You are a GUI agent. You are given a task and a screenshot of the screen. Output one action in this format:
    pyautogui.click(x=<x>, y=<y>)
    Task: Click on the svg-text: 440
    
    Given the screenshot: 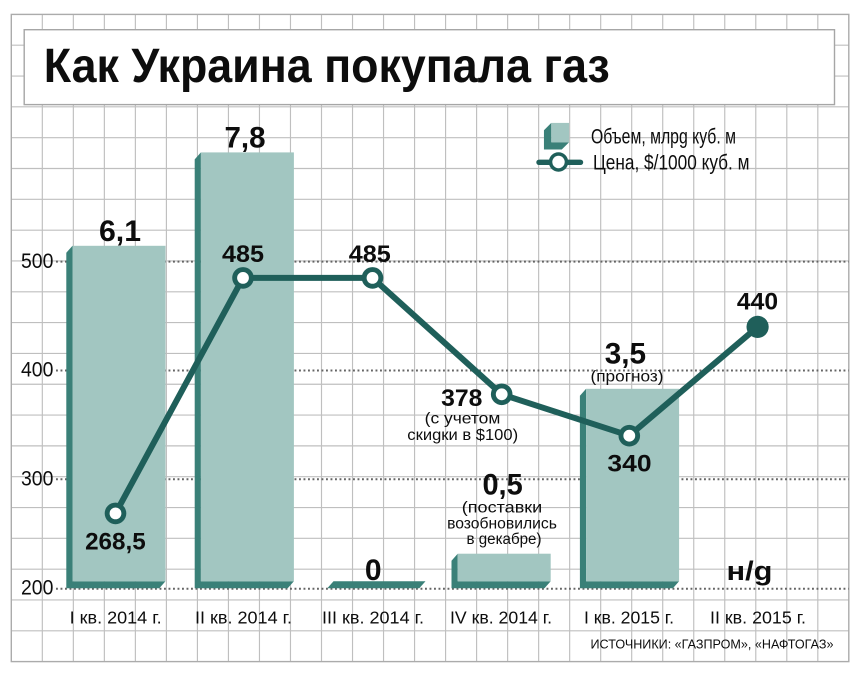 What is the action you would take?
    pyautogui.click(x=757, y=301)
    